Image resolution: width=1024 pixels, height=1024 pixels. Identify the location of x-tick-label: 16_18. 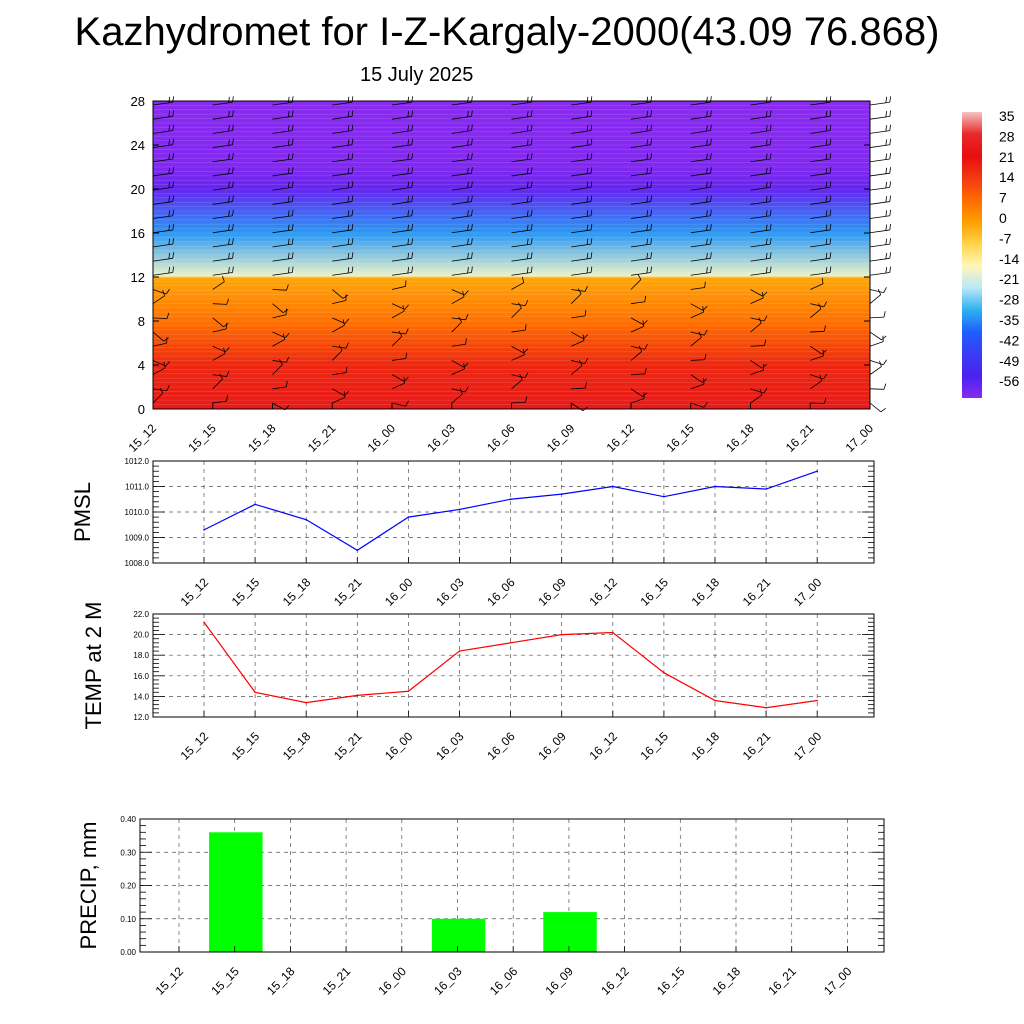
(740, 438).